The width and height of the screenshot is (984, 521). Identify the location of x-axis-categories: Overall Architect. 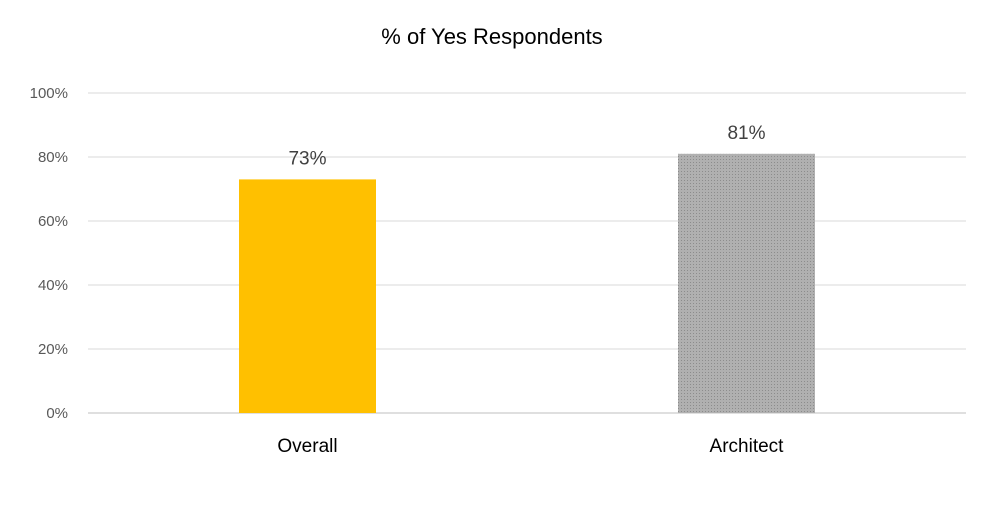
(530, 446).